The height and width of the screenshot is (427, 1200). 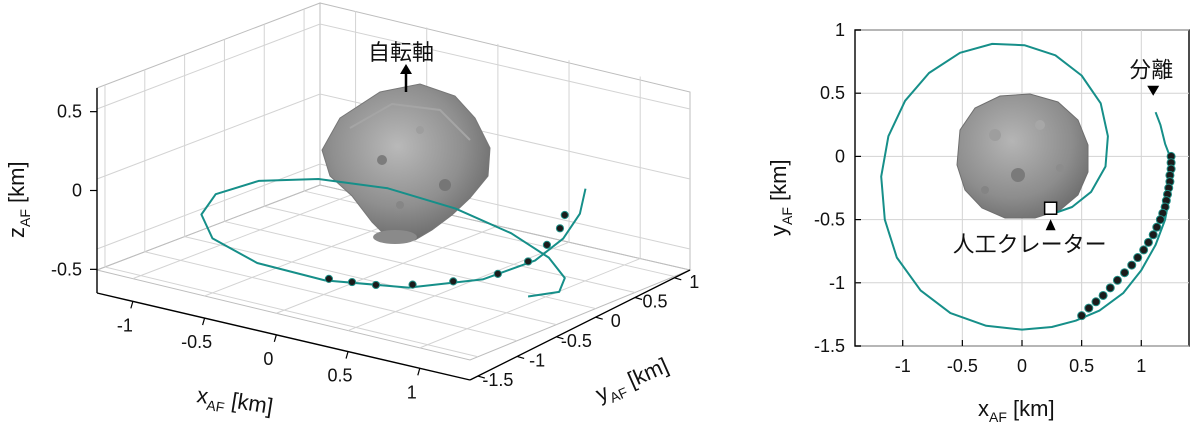 I want to click on x-tick-group: -1 -0.5 0 0.5 1, so click(x=269, y=351).